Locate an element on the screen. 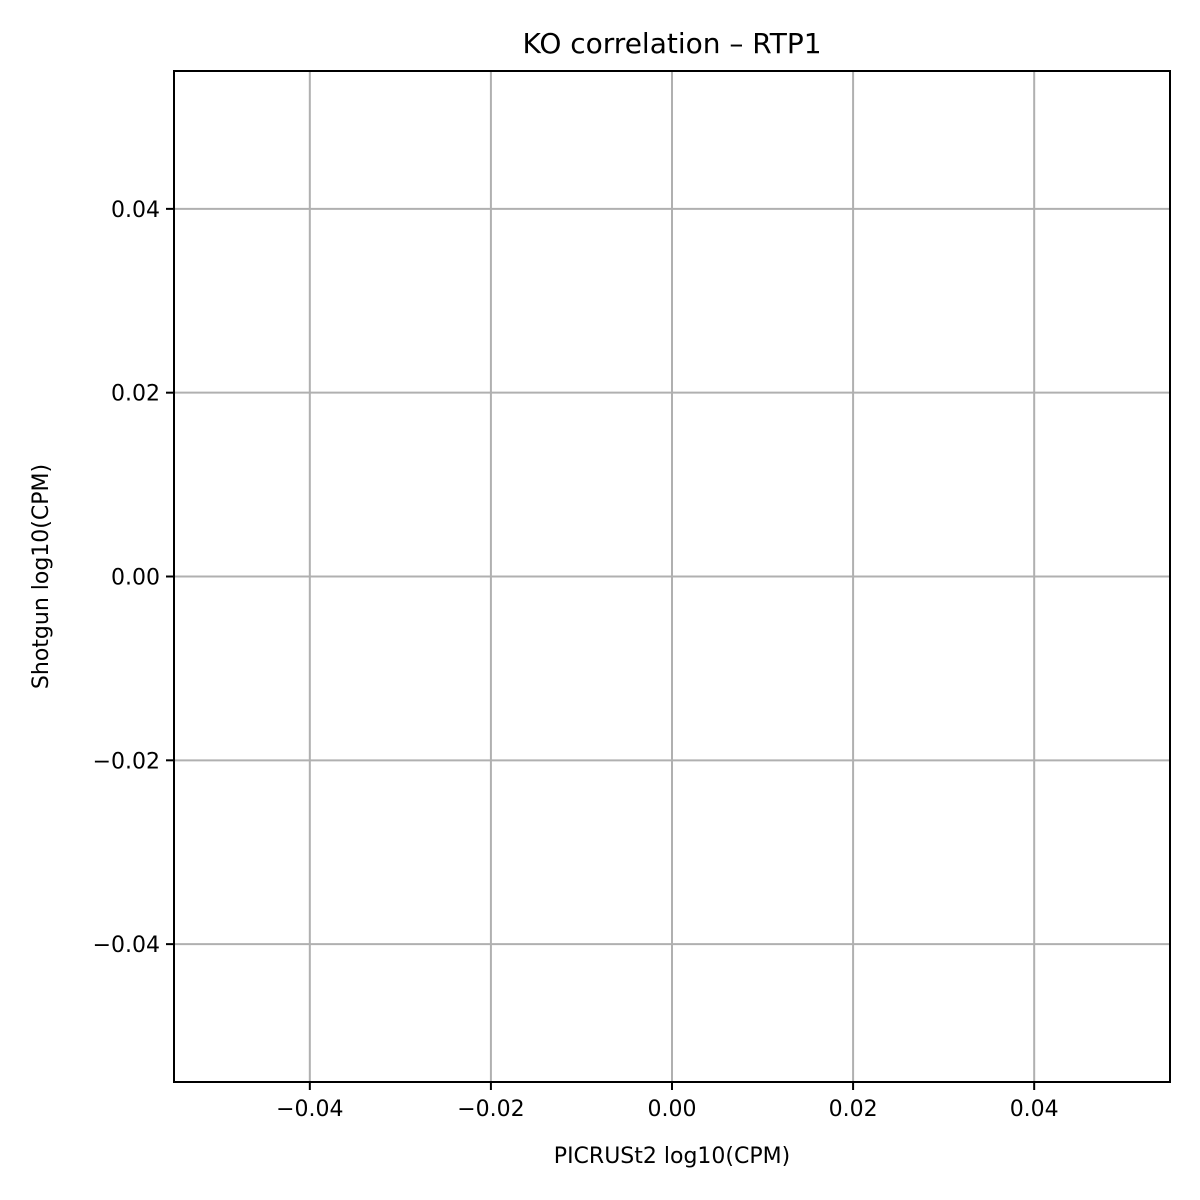 Image resolution: width=1200 pixels, height=1200 pixels. y-axis-label: Shotgun log10(CPM) is located at coordinates (41, 576).